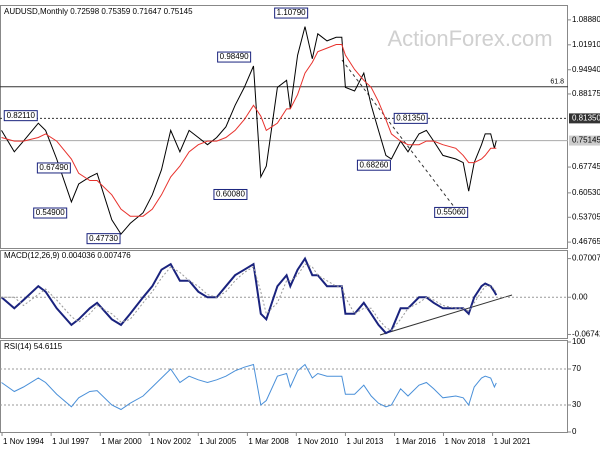 The width and height of the screenshot is (600, 450). Describe the element at coordinates (586, 334) in the screenshot. I see `y-tick-label: -0.067423` at that location.